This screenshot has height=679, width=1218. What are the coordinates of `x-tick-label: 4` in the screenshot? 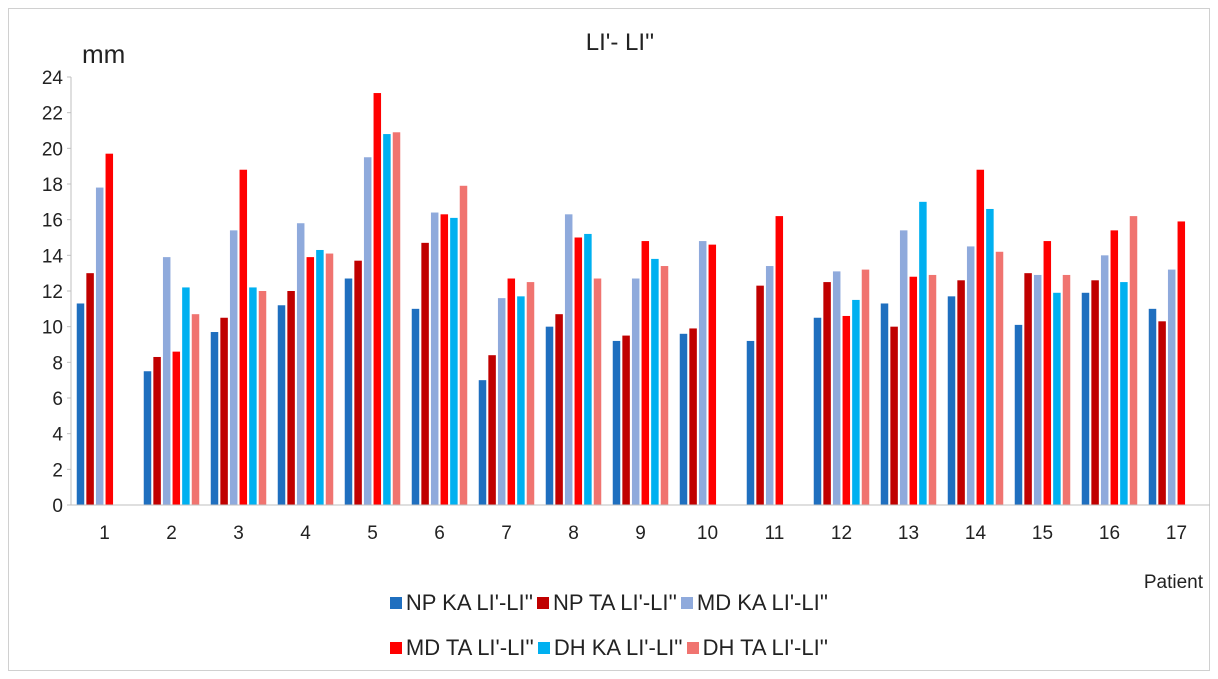 It's located at (305, 533).